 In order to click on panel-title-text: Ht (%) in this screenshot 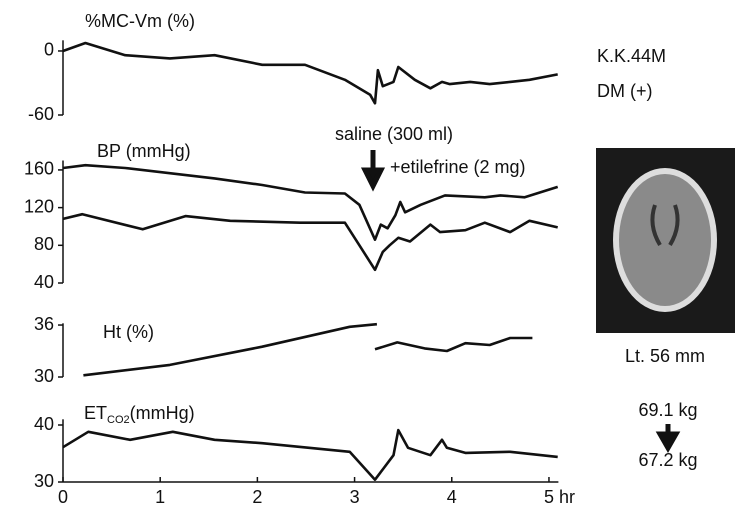, I will do `click(128, 332)`.